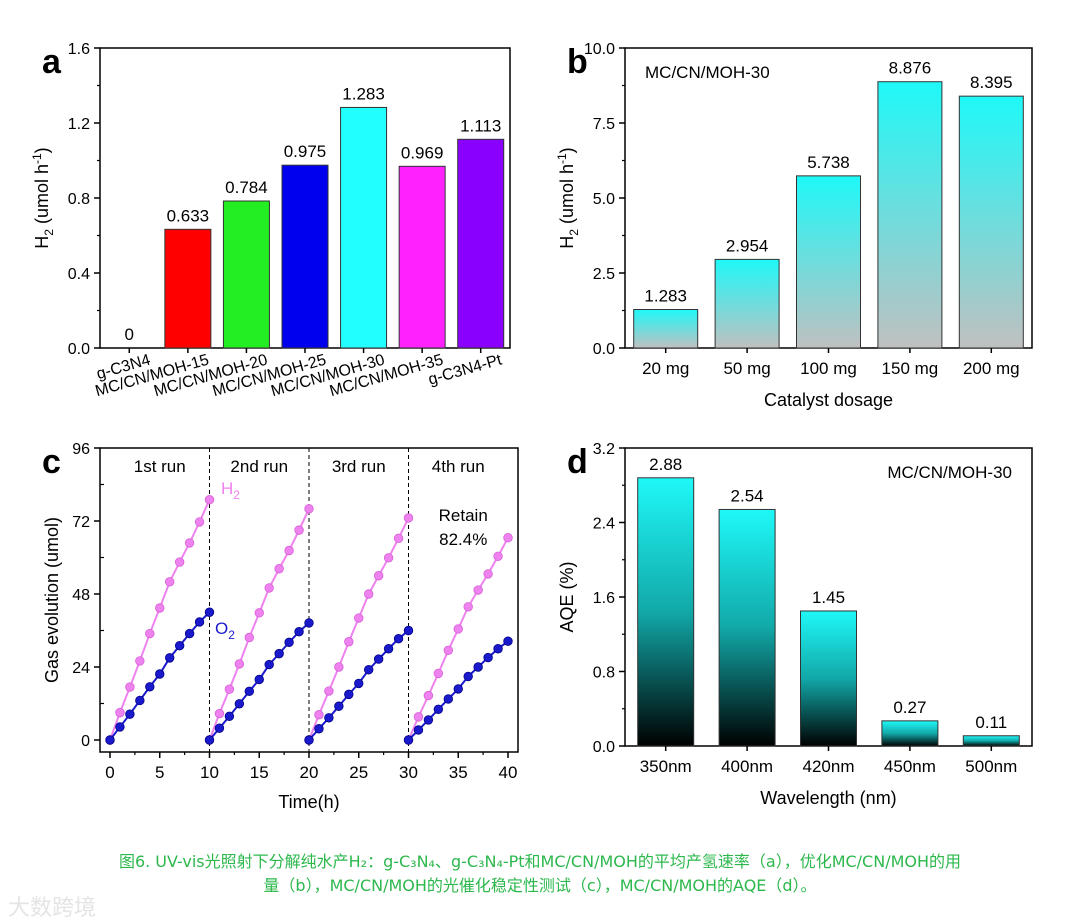 Image resolution: width=1080 pixels, height=924 pixels. I want to click on y-tick-label: 72, so click(81, 522).